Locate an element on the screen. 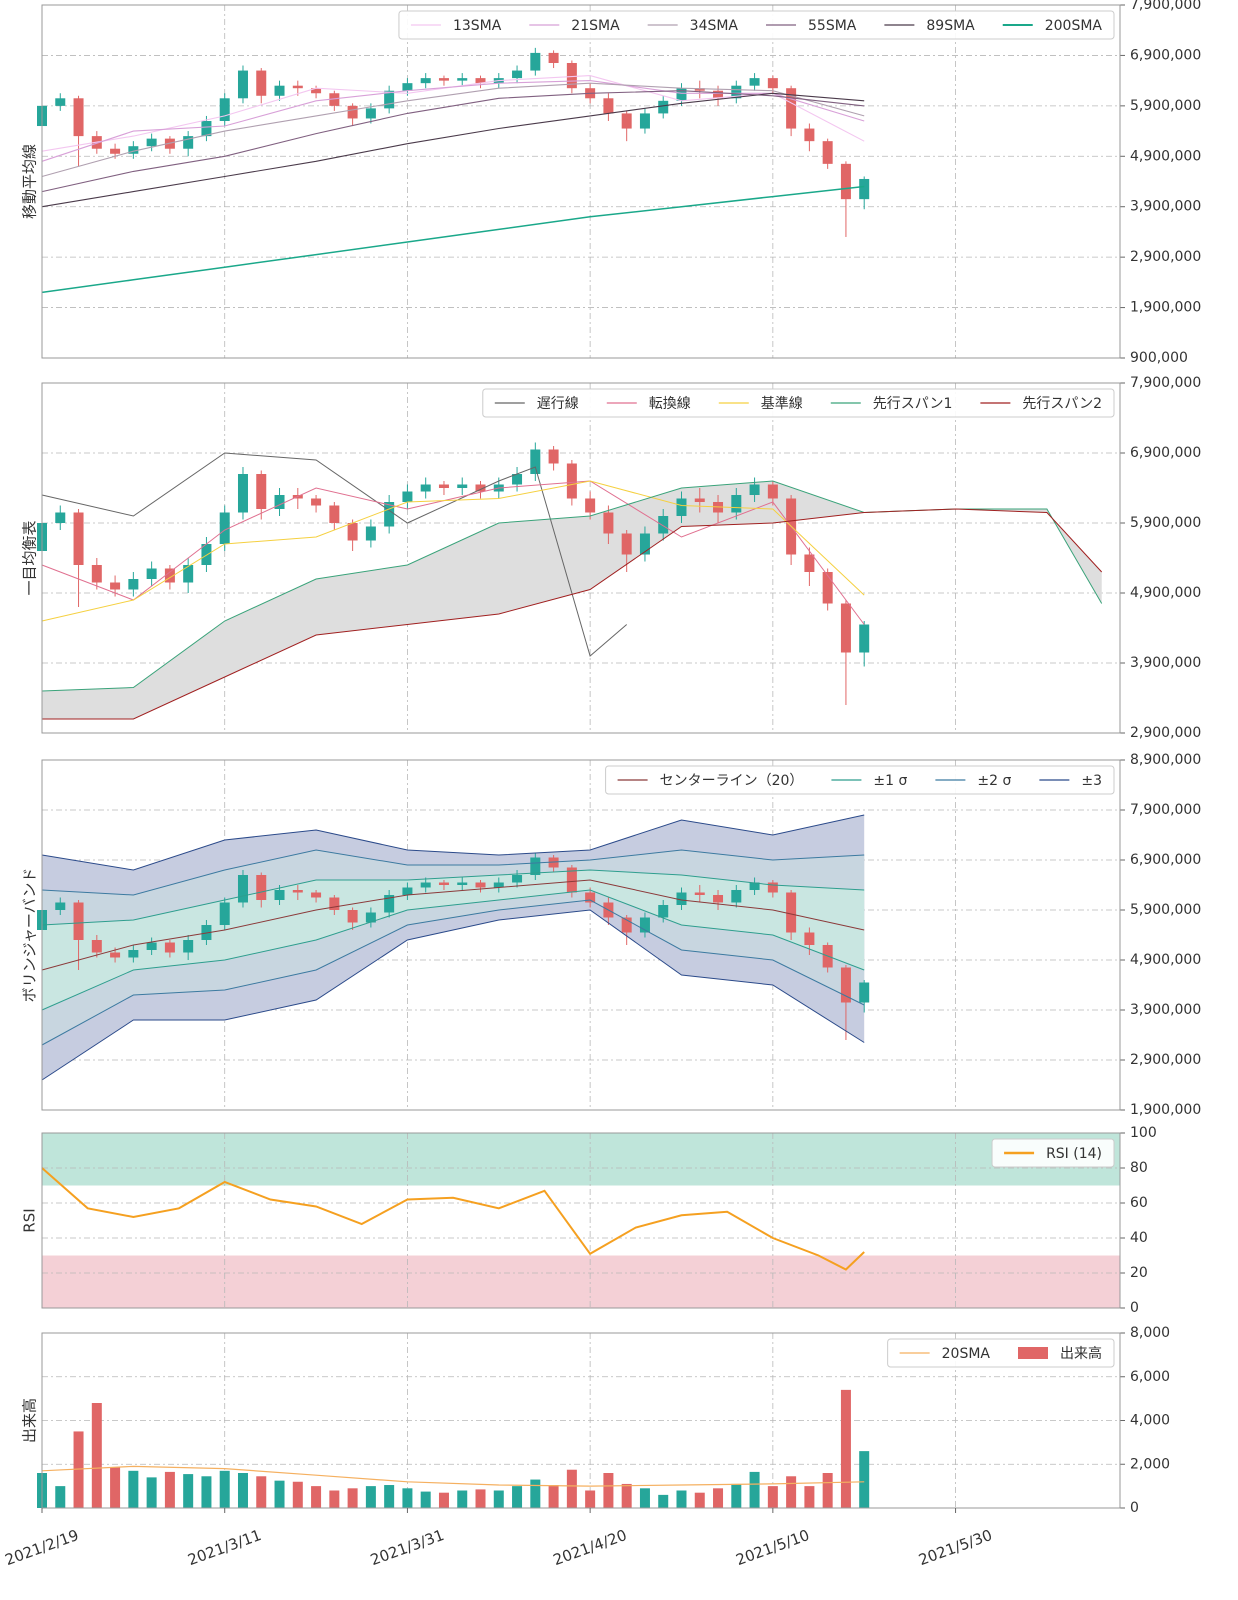 The height and width of the screenshot is (1600, 1238). band-lower is located at coordinates (453, 950).